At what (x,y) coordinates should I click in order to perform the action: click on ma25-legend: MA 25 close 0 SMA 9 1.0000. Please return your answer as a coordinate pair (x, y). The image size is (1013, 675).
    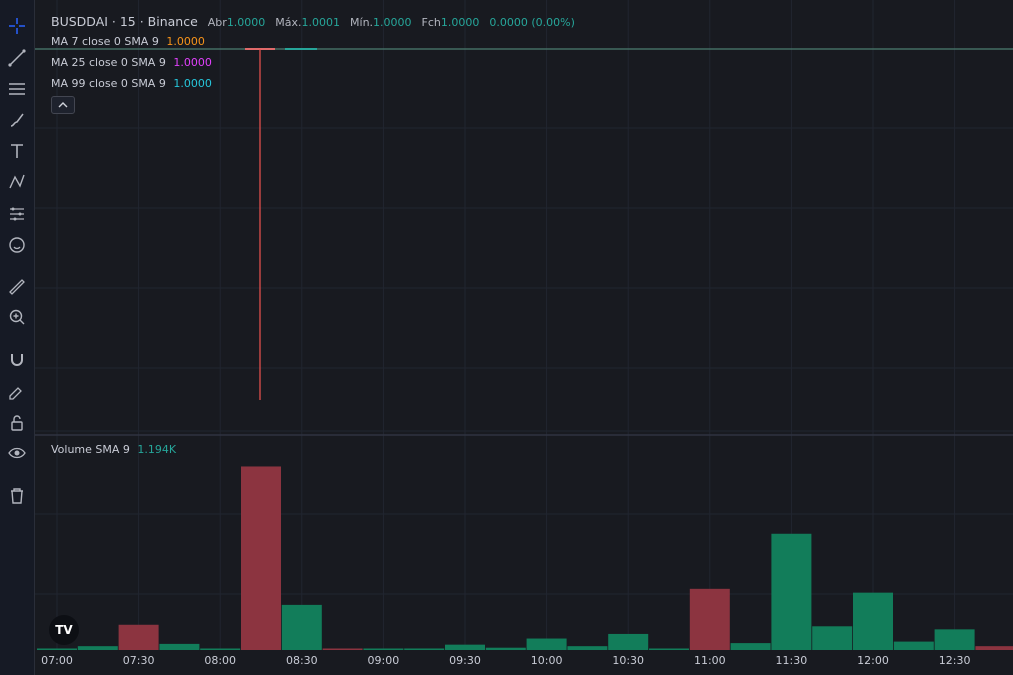
    Looking at the image, I should click on (131, 62).